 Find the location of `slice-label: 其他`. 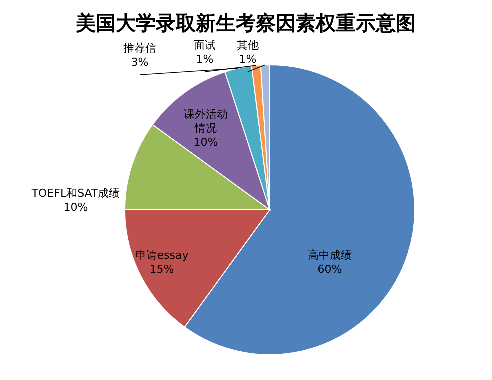

slice-label: 其他 is located at coordinates (248, 45).